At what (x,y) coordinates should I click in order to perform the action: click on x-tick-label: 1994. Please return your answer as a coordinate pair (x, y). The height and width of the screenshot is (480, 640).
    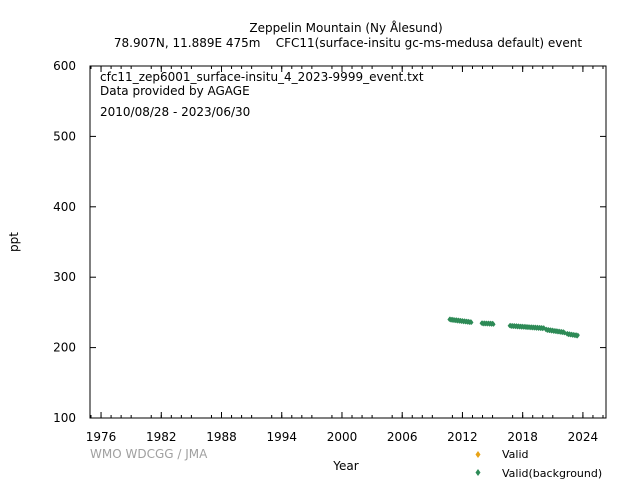
    Looking at the image, I should click on (281, 437).